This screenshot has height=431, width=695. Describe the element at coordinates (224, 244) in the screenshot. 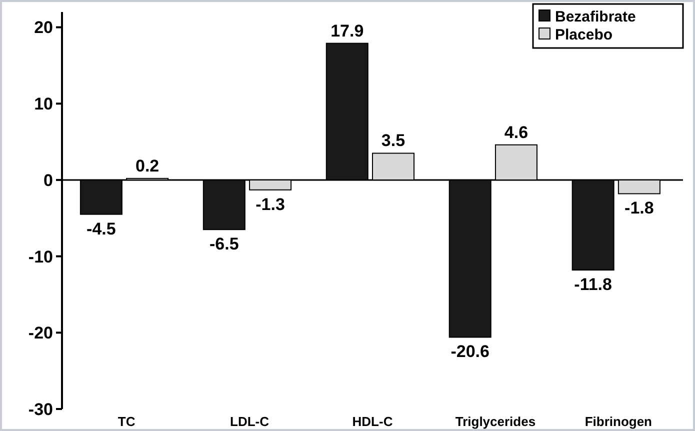

I see `data-label: -6.5` at that location.